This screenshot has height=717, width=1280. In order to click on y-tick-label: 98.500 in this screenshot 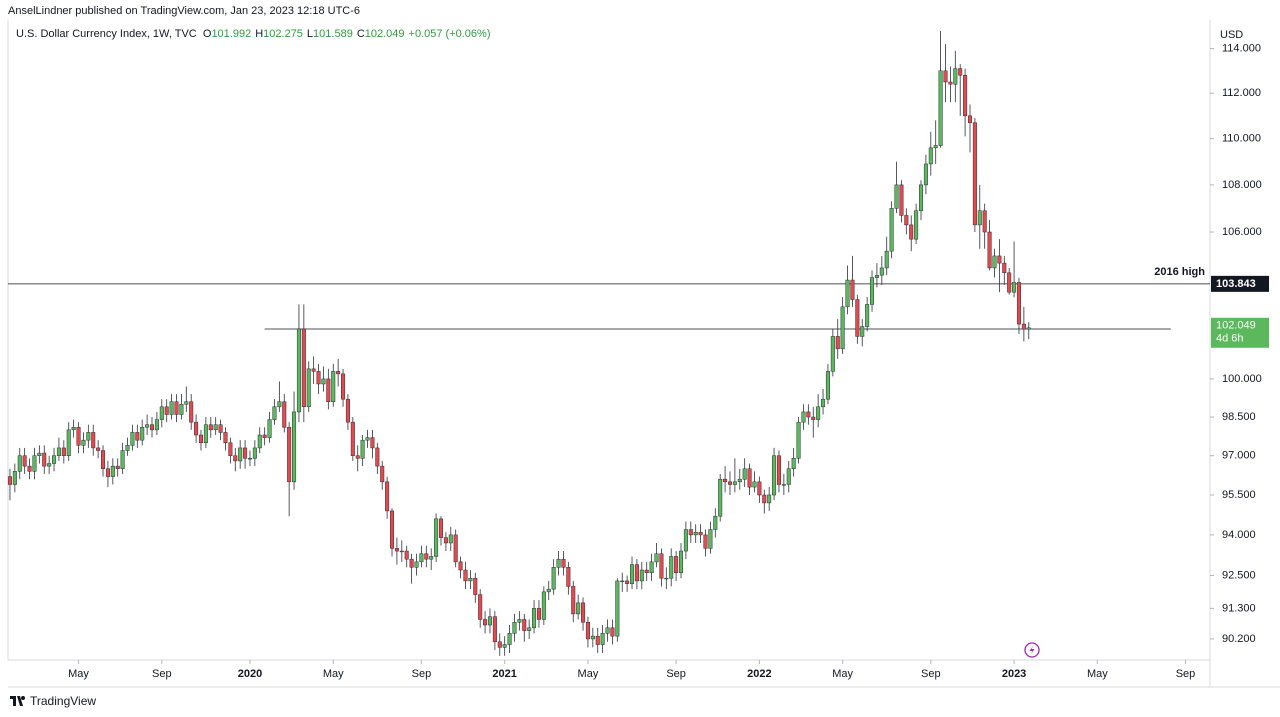, I will do `click(1239, 417)`.